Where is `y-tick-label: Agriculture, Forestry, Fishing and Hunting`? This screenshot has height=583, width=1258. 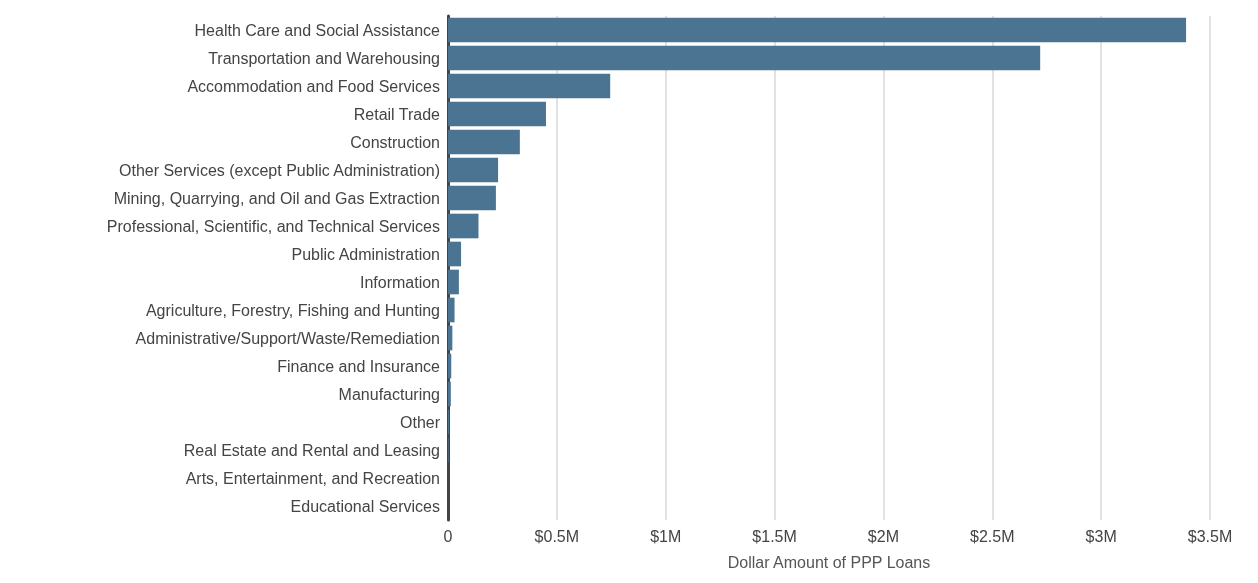 y-tick-label: Agriculture, Forestry, Fishing and Hunting is located at coordinates (292, 310).